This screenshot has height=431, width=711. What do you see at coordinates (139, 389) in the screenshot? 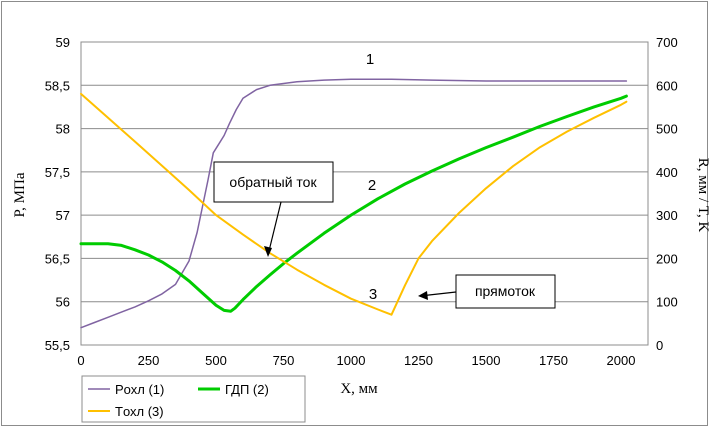
I see `legend-label-1: Pохл (1)` at bounding box center [139, 389].